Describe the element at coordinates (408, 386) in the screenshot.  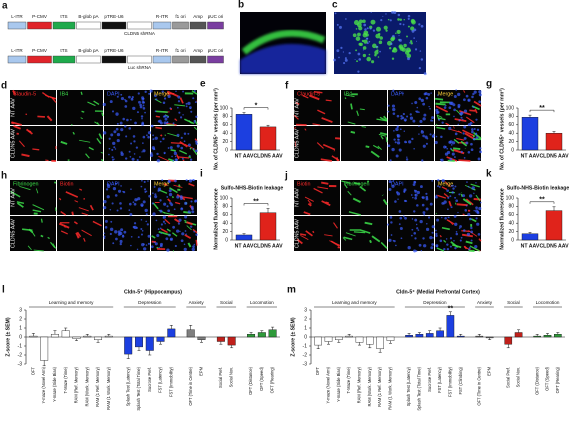
I see `x-tick-label: Splash Test (Latency)` at that location.